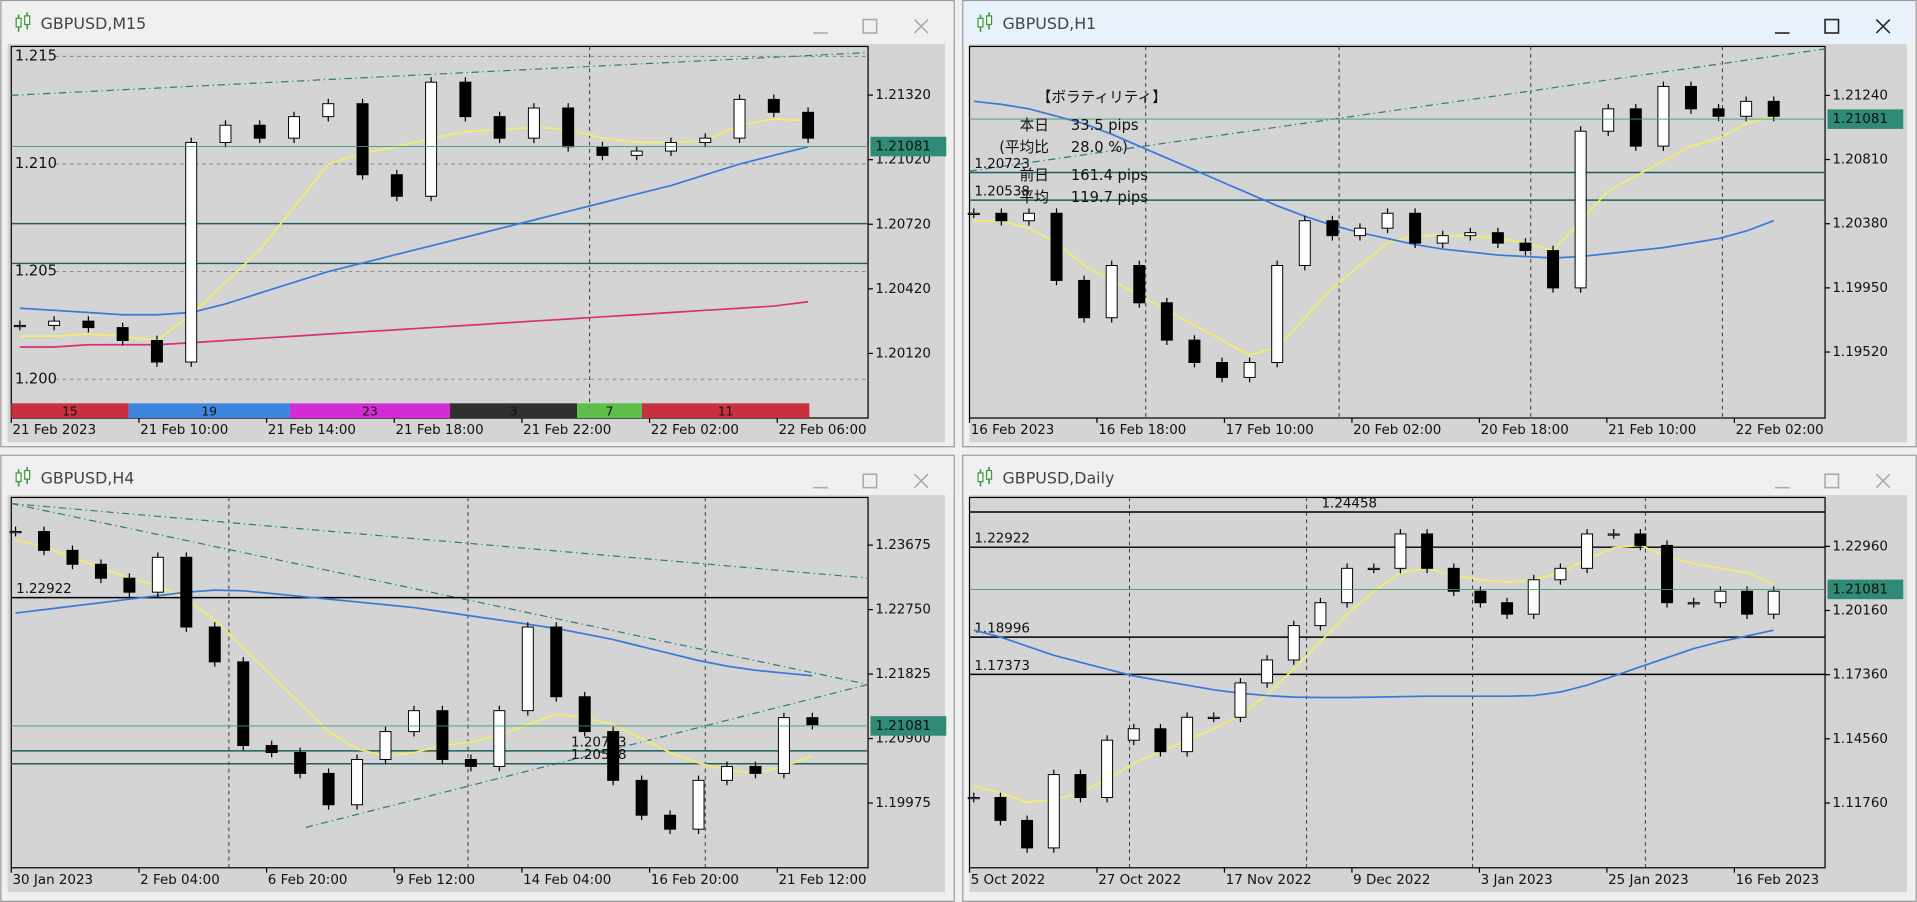 The height and width of the screenshot is (902, 1917). What do you see at coordinates (903, 95) in the screenshot?
I see `y-tick-label: 1.21320` at bounding box center [903, 95].